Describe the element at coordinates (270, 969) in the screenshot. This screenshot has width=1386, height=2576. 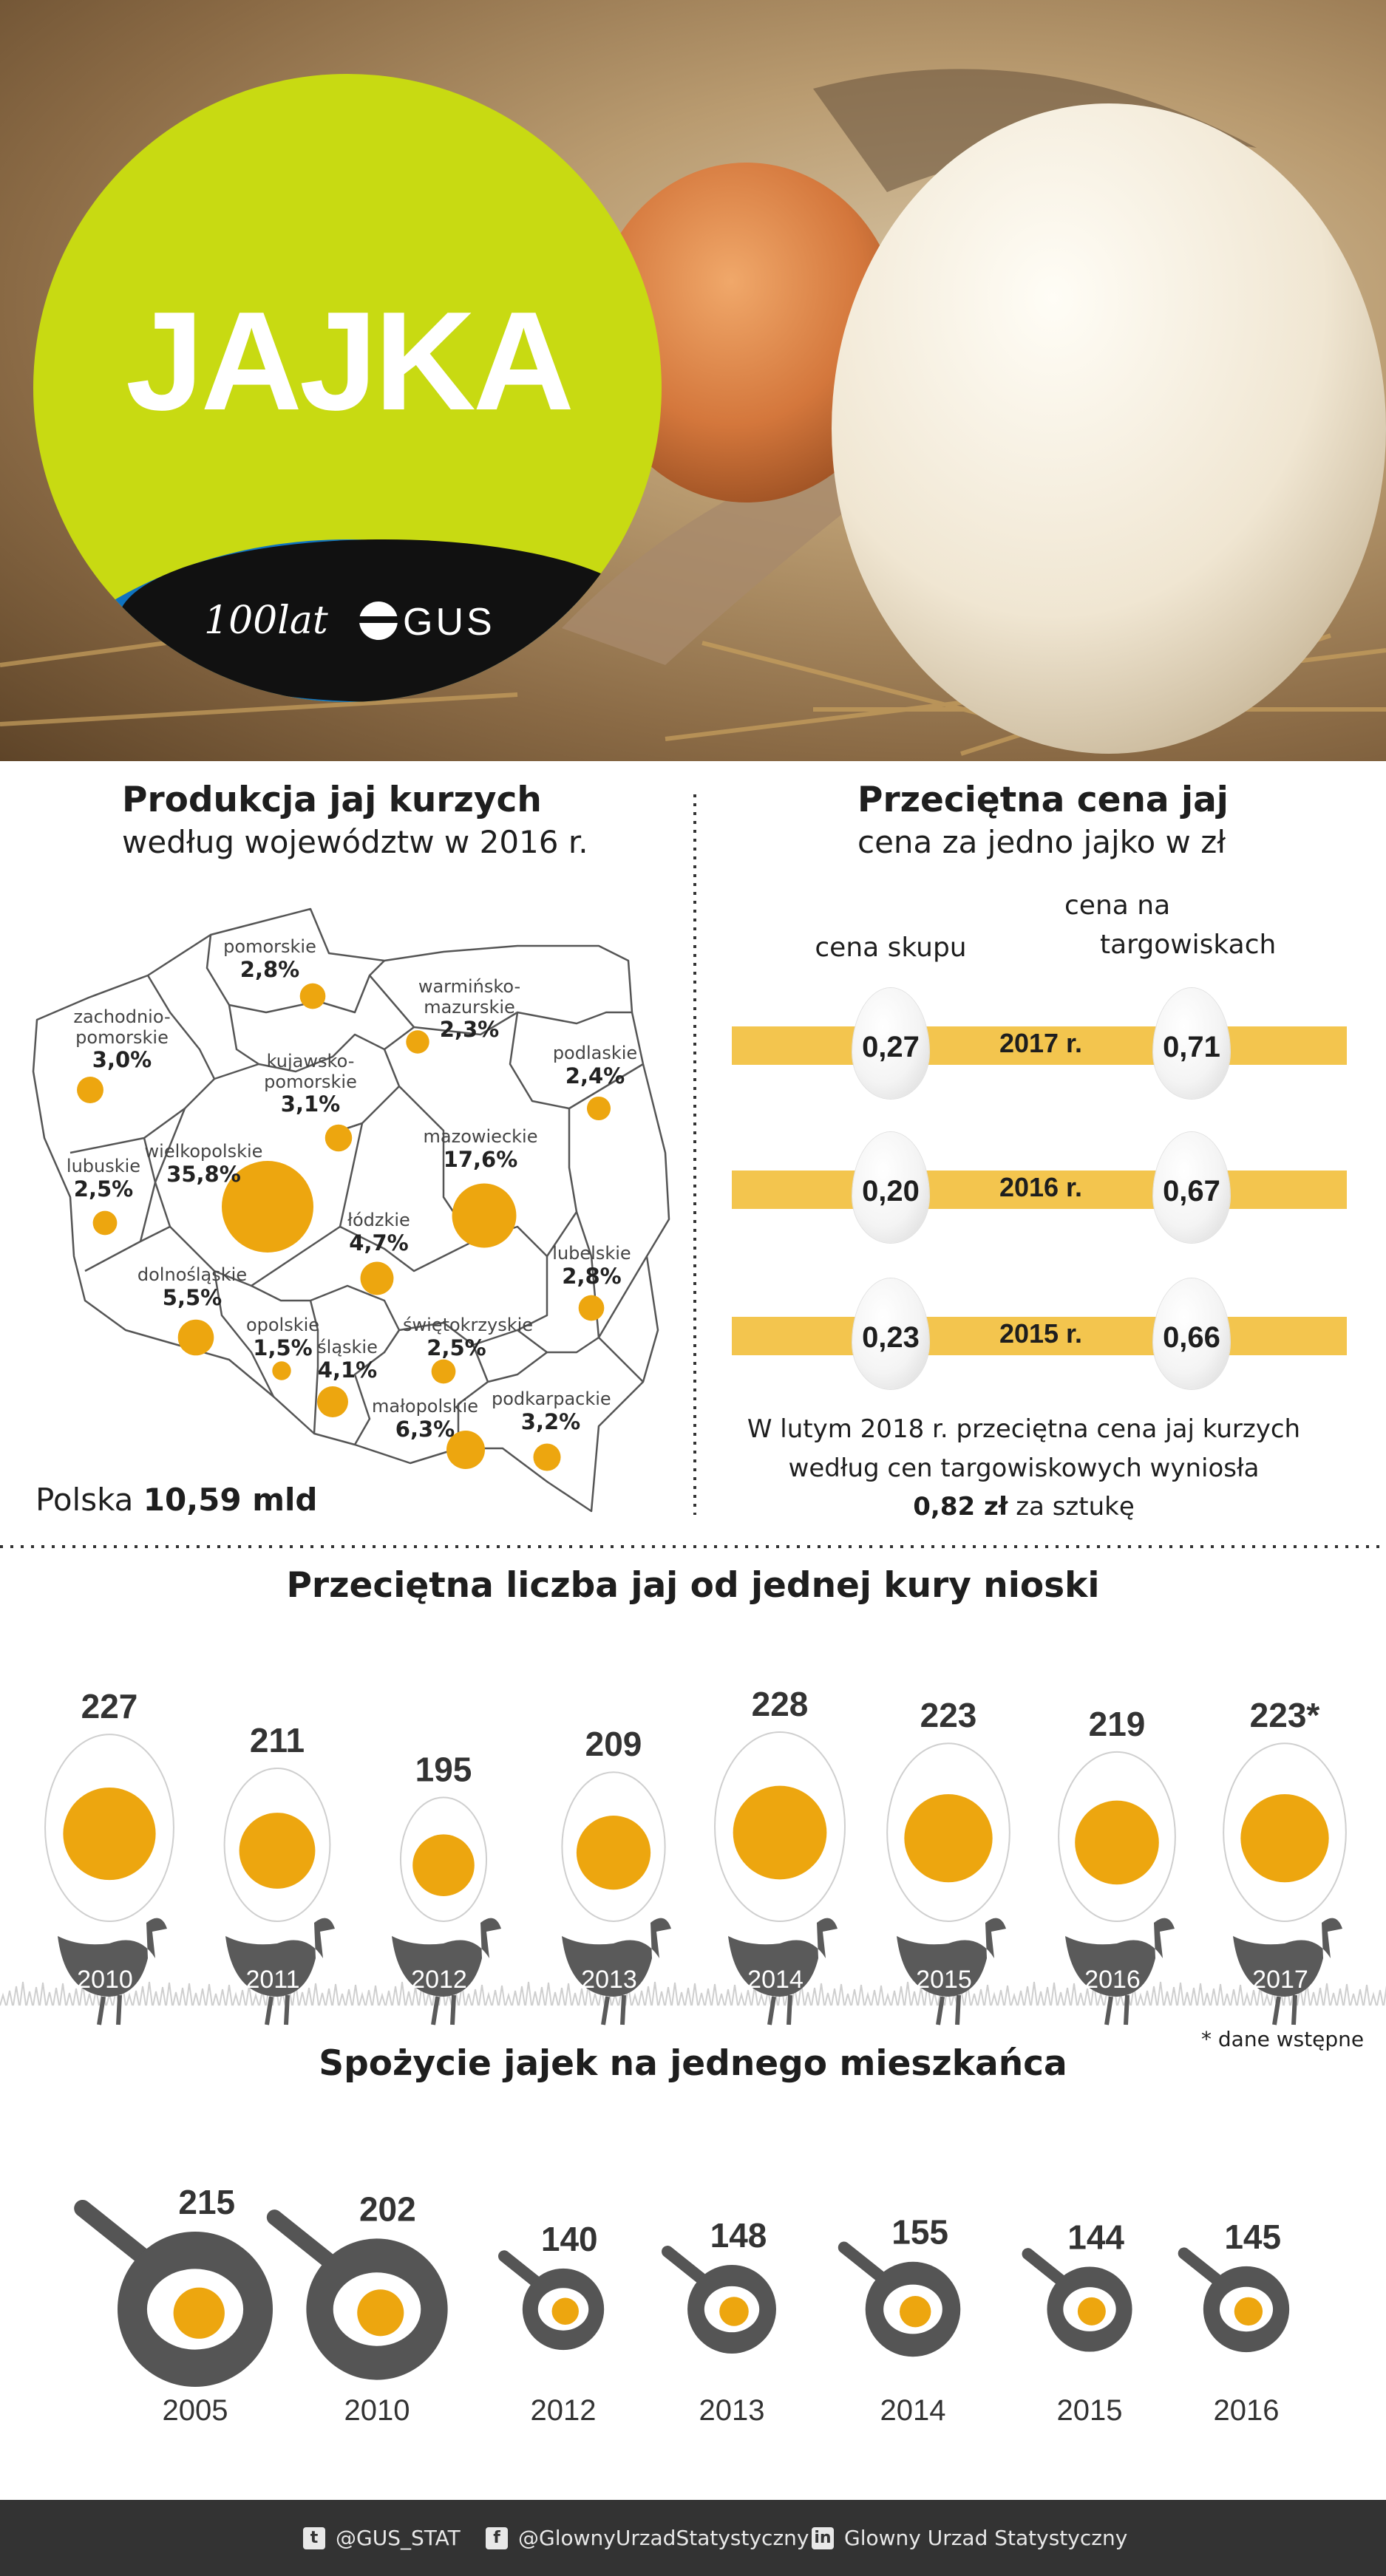
I see `region-share: 2,8%` at that location.